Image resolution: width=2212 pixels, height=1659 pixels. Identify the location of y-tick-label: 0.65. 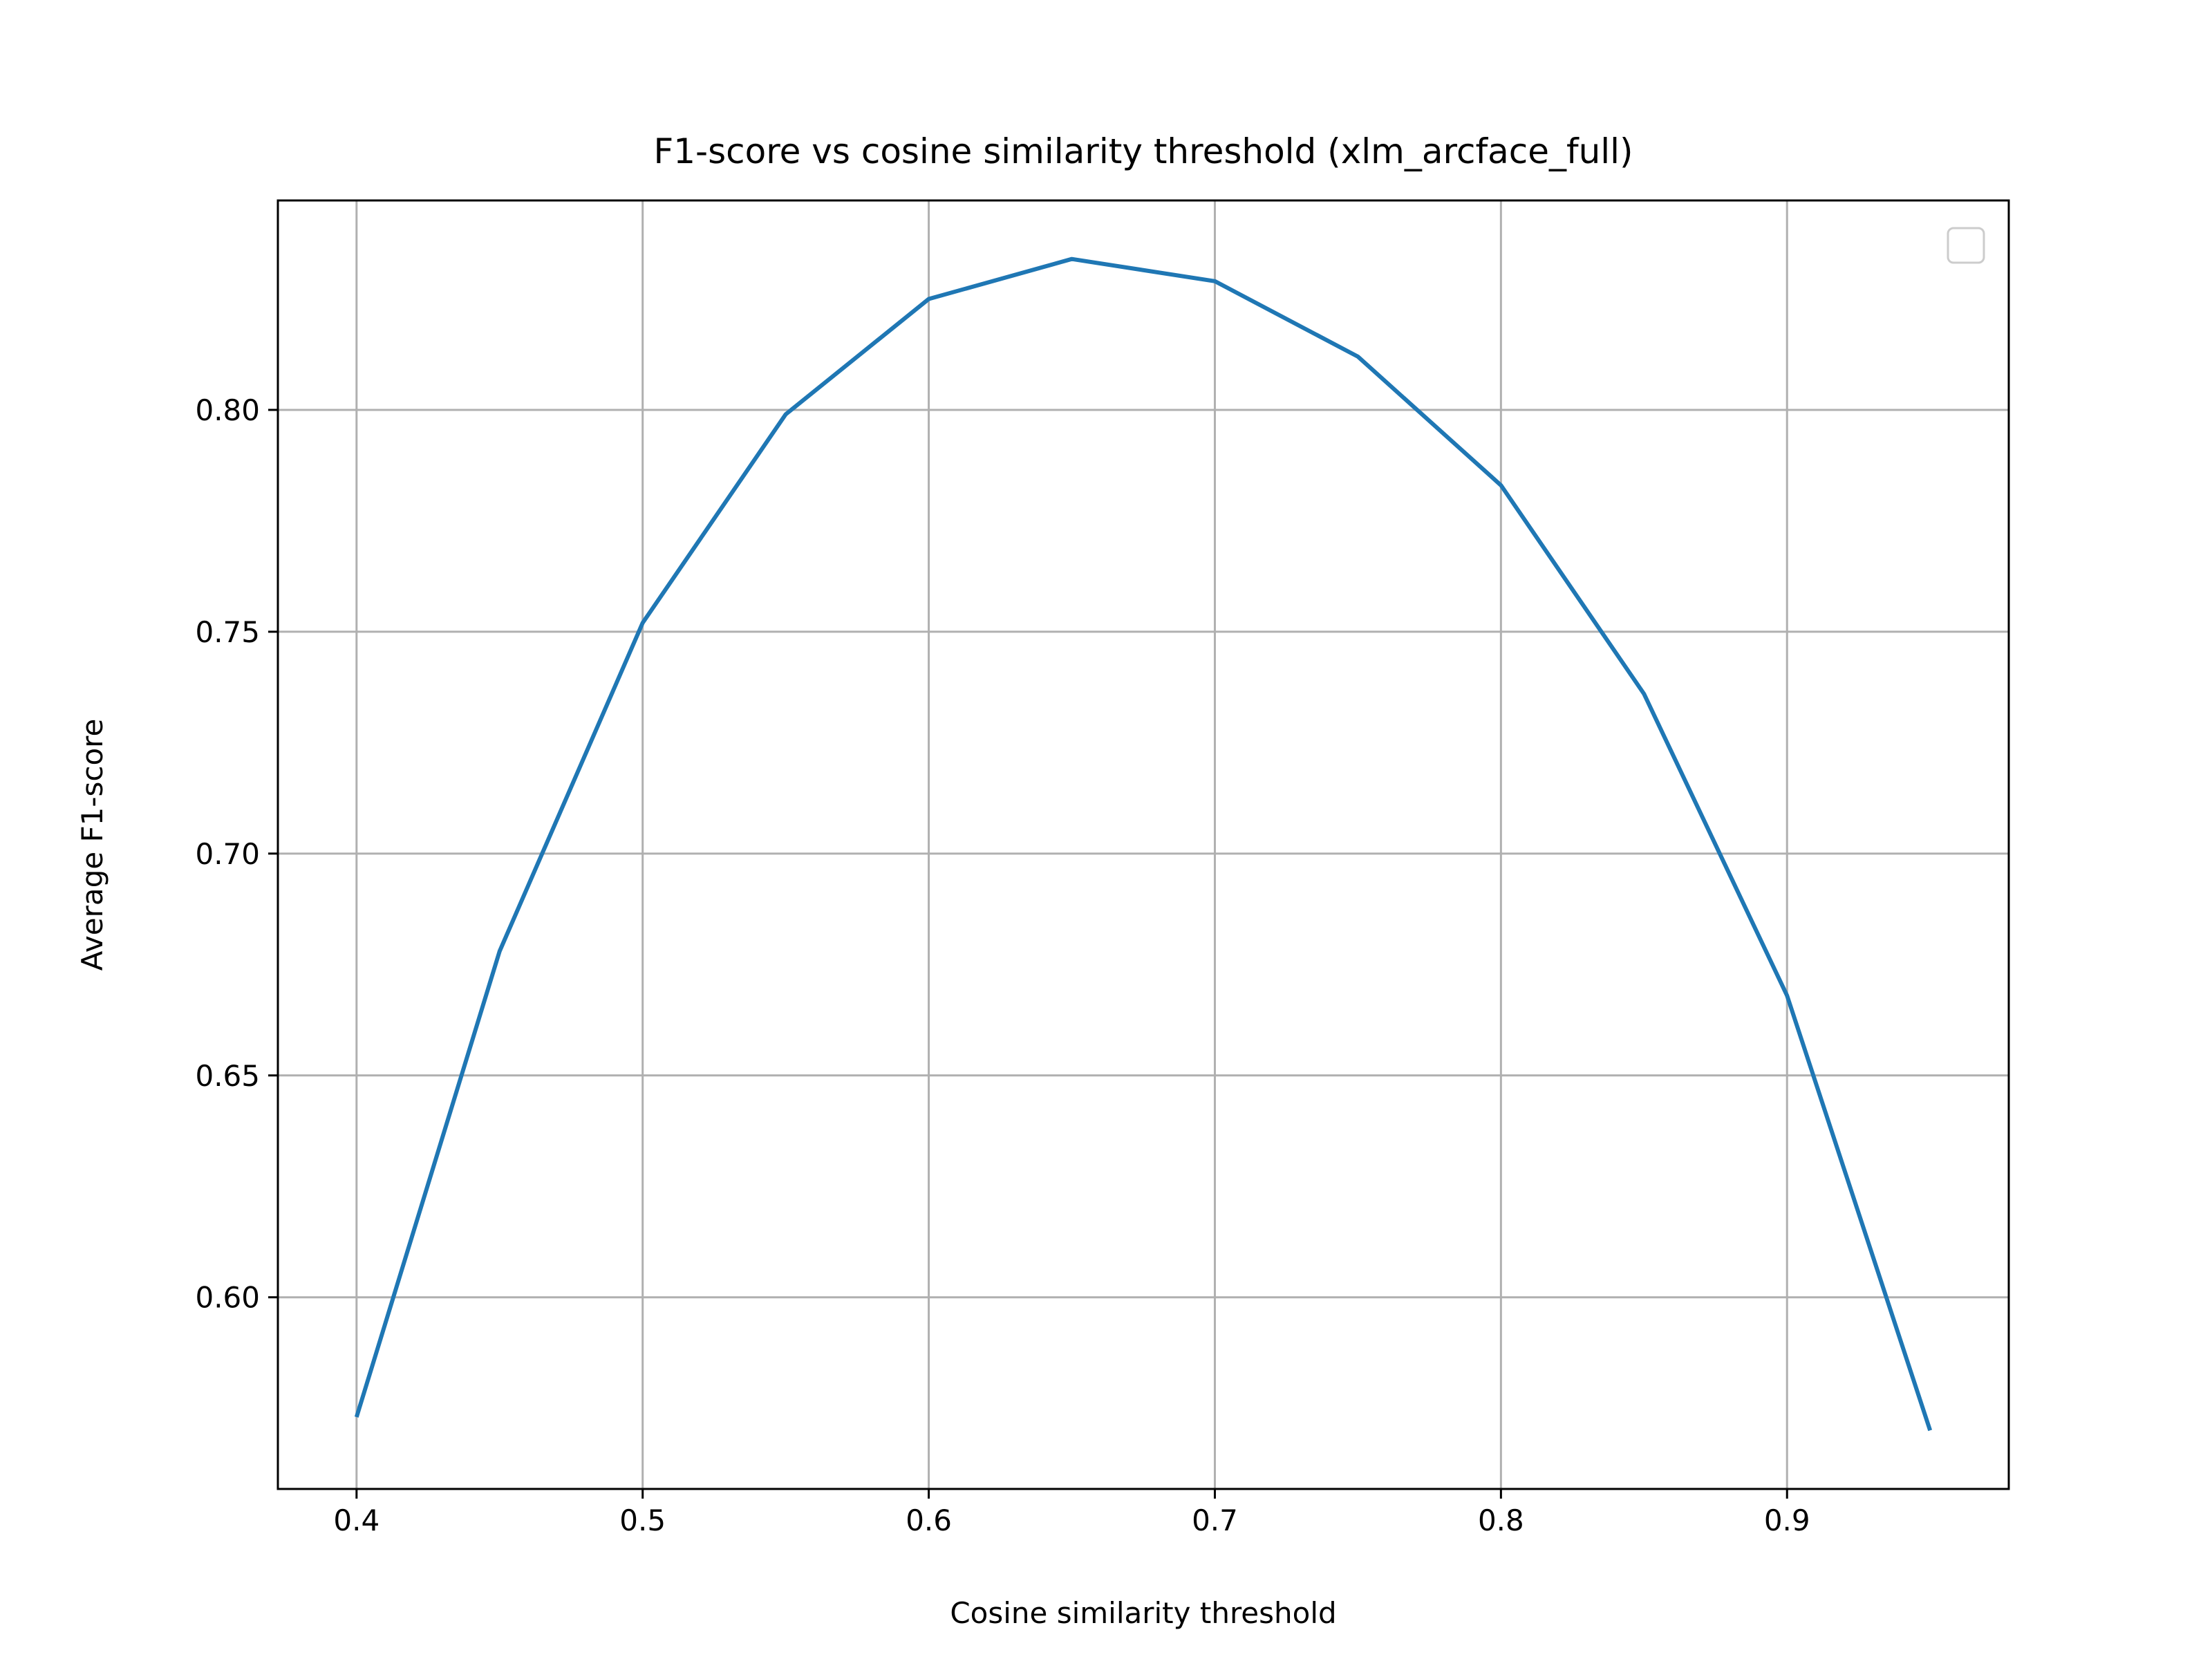
(228, 1076).